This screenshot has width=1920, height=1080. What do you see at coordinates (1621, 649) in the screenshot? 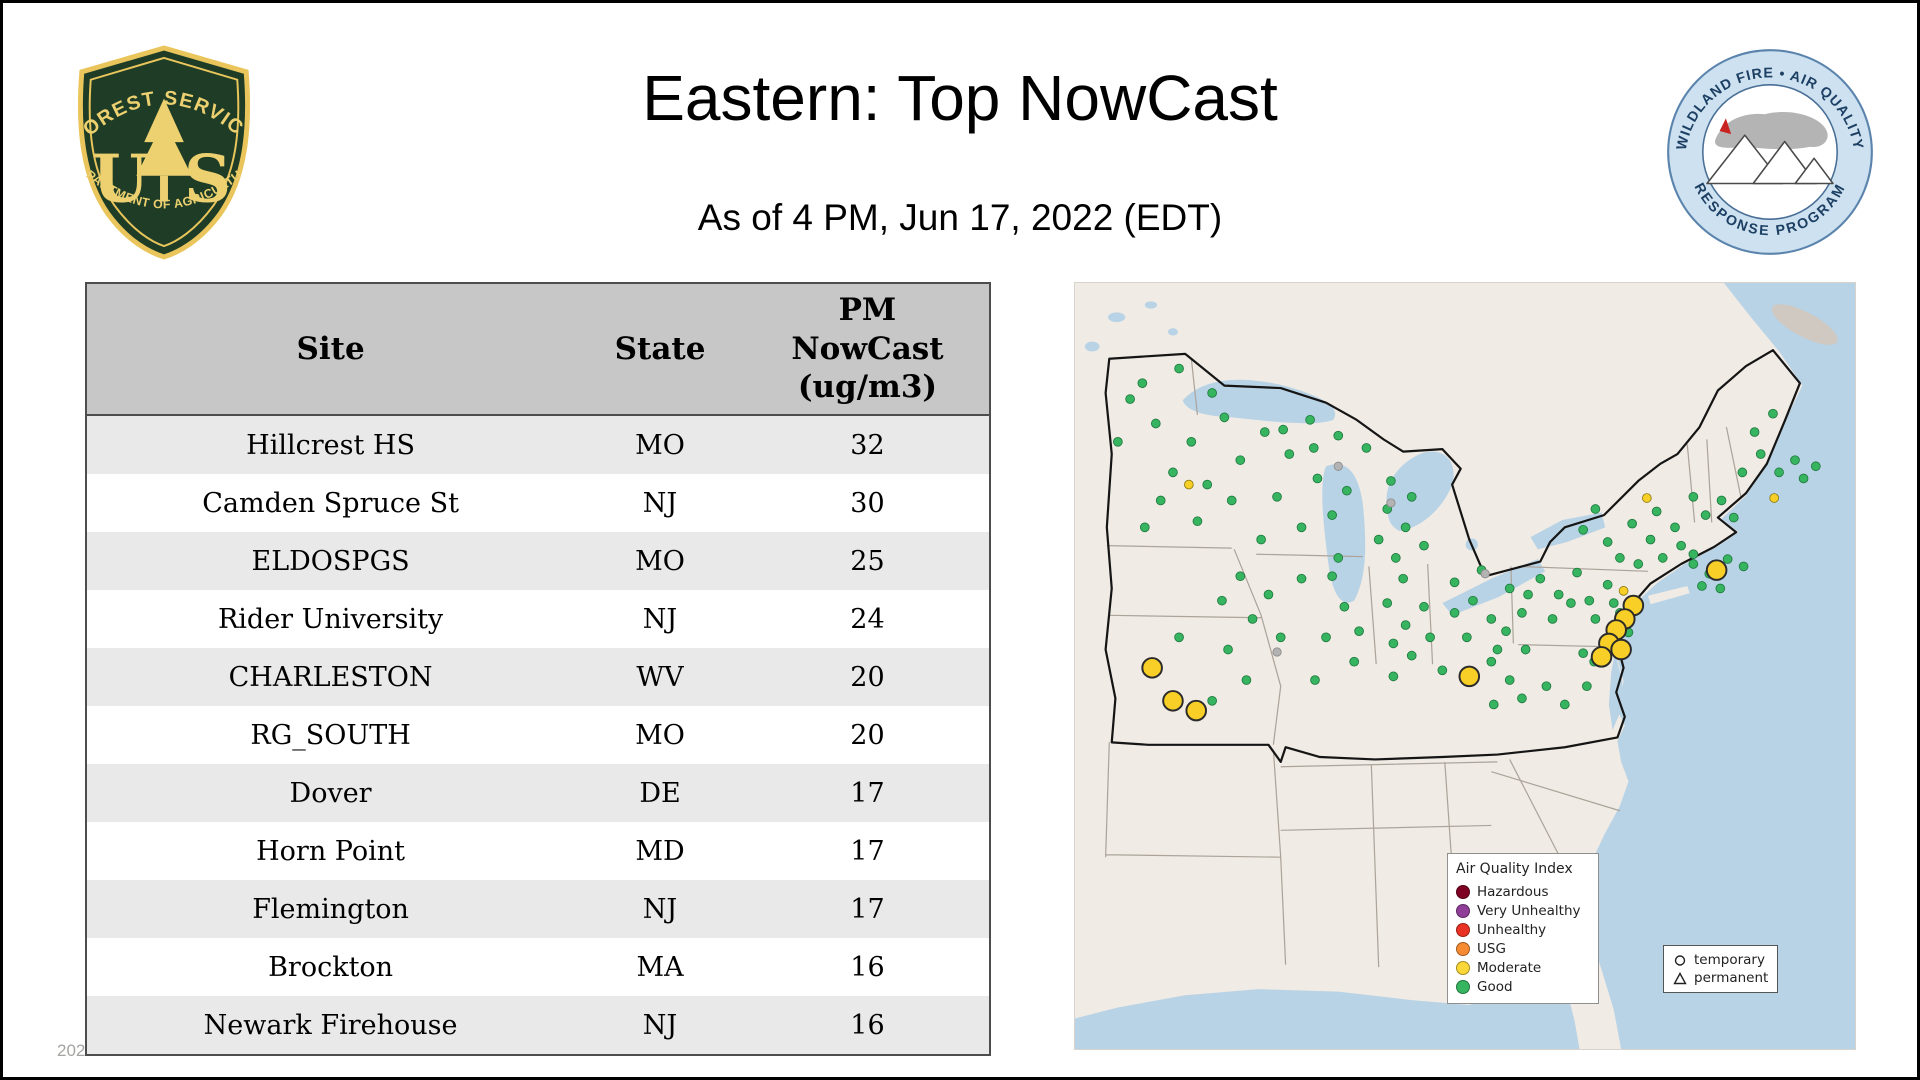
I see `site-marker-moderate-top` at bounding box center [1621, 649].